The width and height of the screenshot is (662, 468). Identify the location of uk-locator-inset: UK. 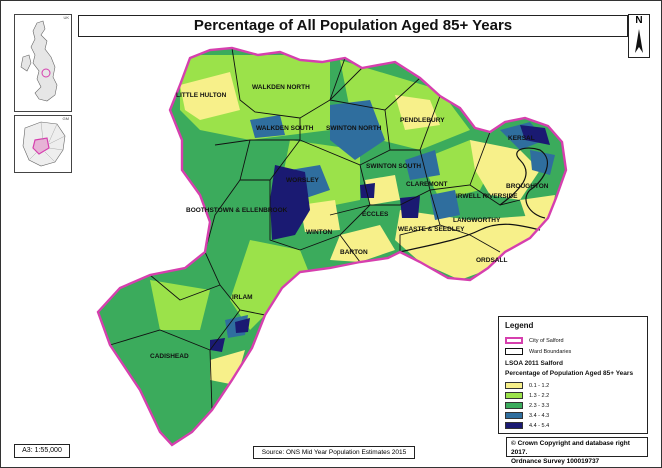
(43, 63).